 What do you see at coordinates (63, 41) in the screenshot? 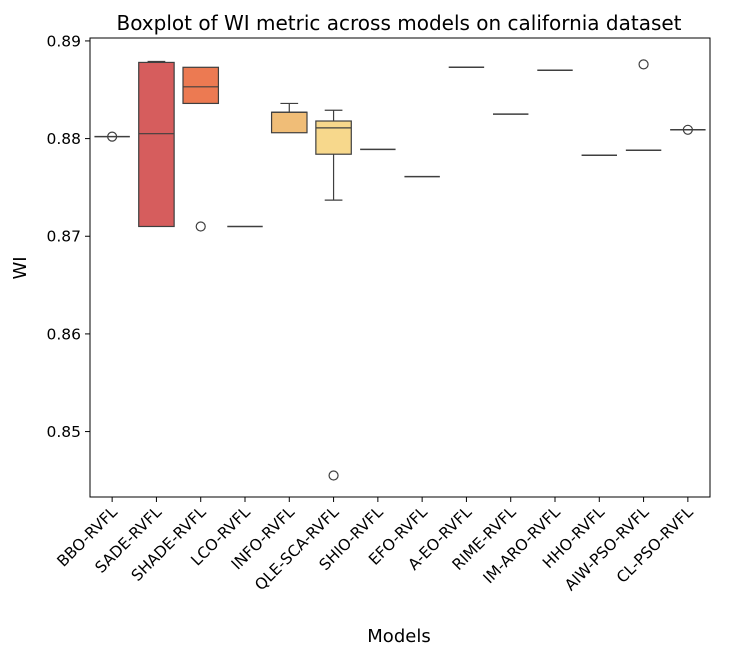
I see `y-tick-label: 0.89` at bounding box center [63, 41].